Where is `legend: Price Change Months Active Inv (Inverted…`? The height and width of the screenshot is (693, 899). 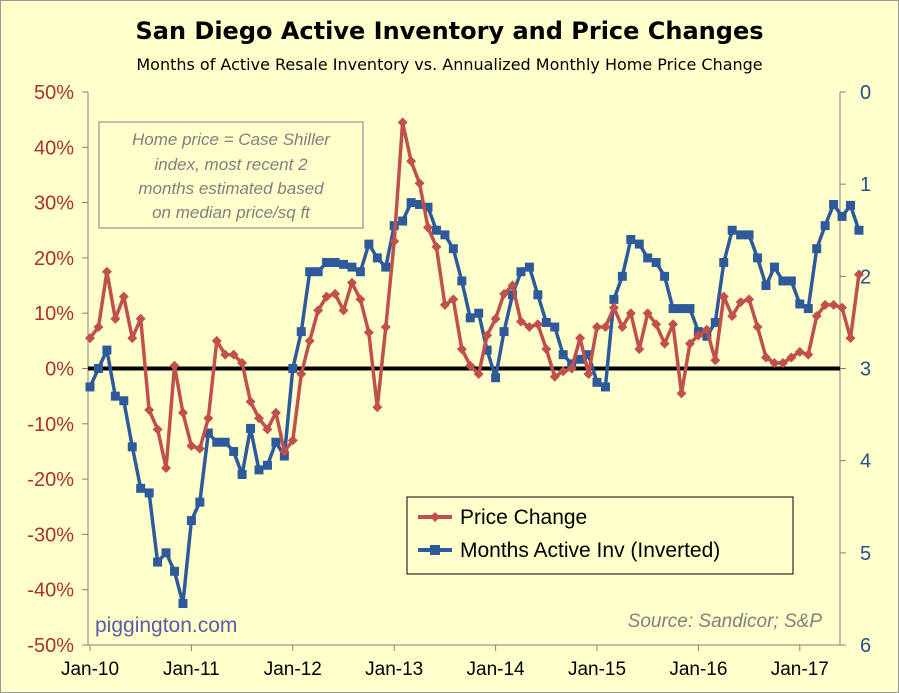
legend: Price Change Months Active Inv (Inverted… is located at coordinates (600, 535).